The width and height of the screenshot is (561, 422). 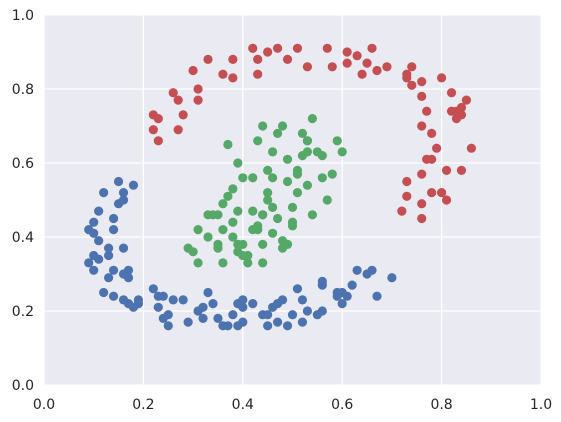 What do you see at coordinates (342, 405) in the screenshot?
I see `x-tick-label: 0.6` at bounding box center [342, 405].